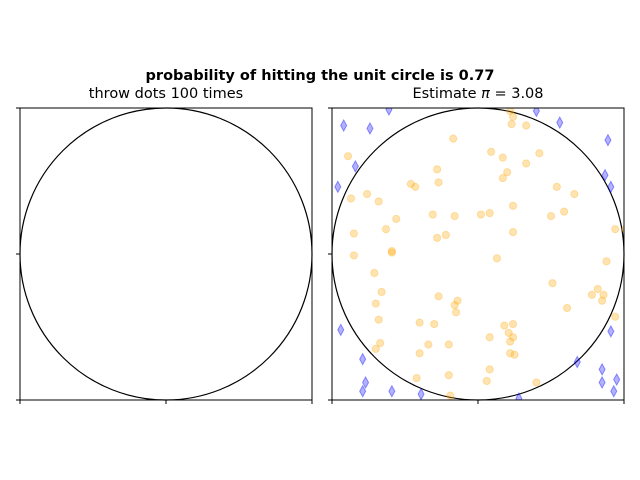 The width and height of the screenshot is (640, 480). I want to click on pi-symbol: π, so click(485, 94).